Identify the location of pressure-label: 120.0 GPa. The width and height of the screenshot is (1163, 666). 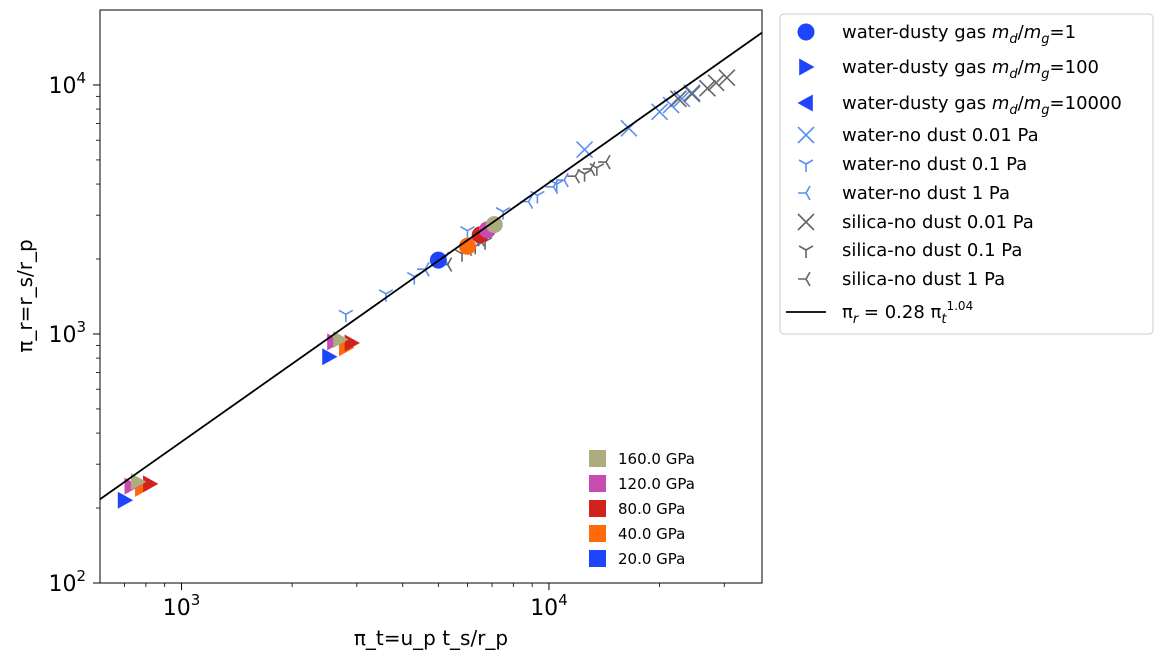
(656, 484).